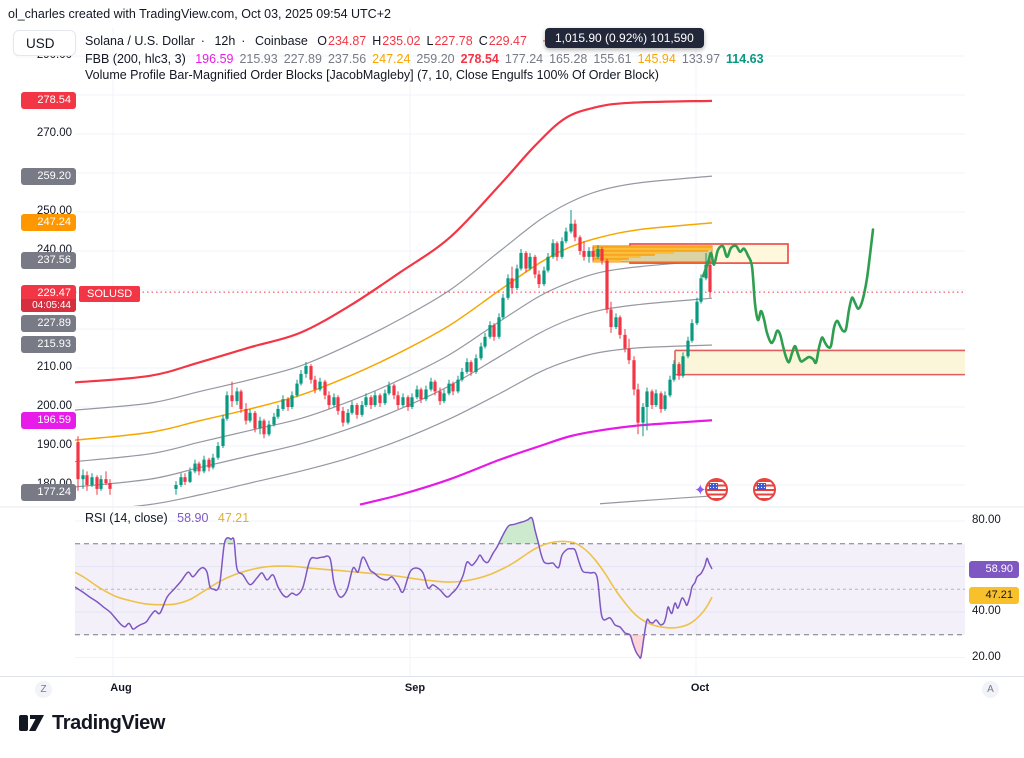  Describe the element at coordinates (994, 569) in the screenshot. I see `rsi-axis-badge: 58.90` at that location.